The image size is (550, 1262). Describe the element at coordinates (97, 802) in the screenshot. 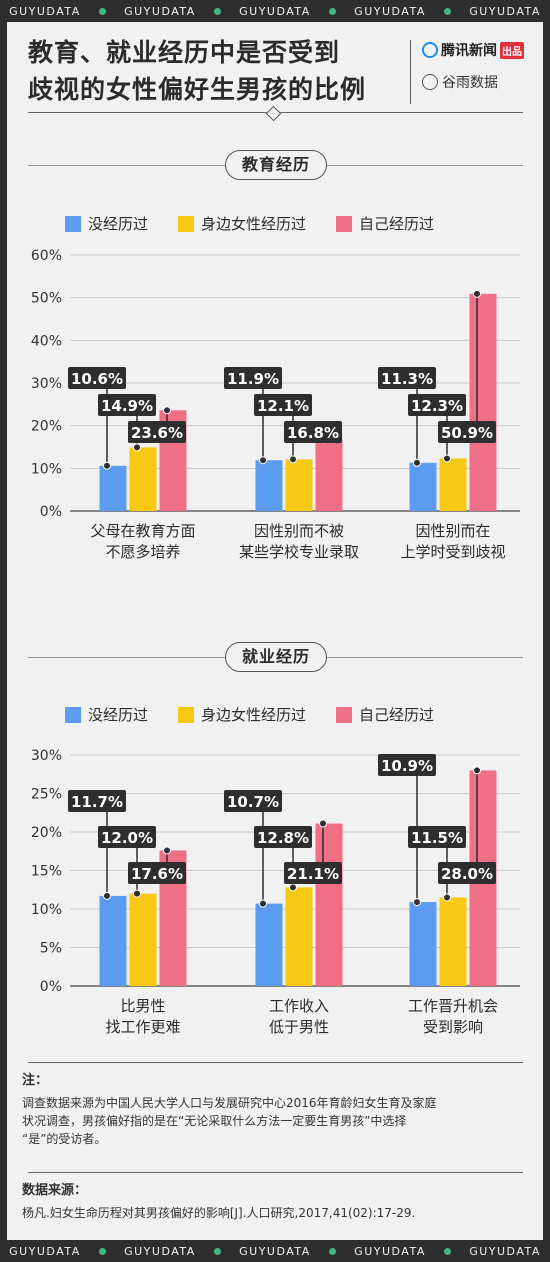

I see `data-label: 11.7%` at that location.